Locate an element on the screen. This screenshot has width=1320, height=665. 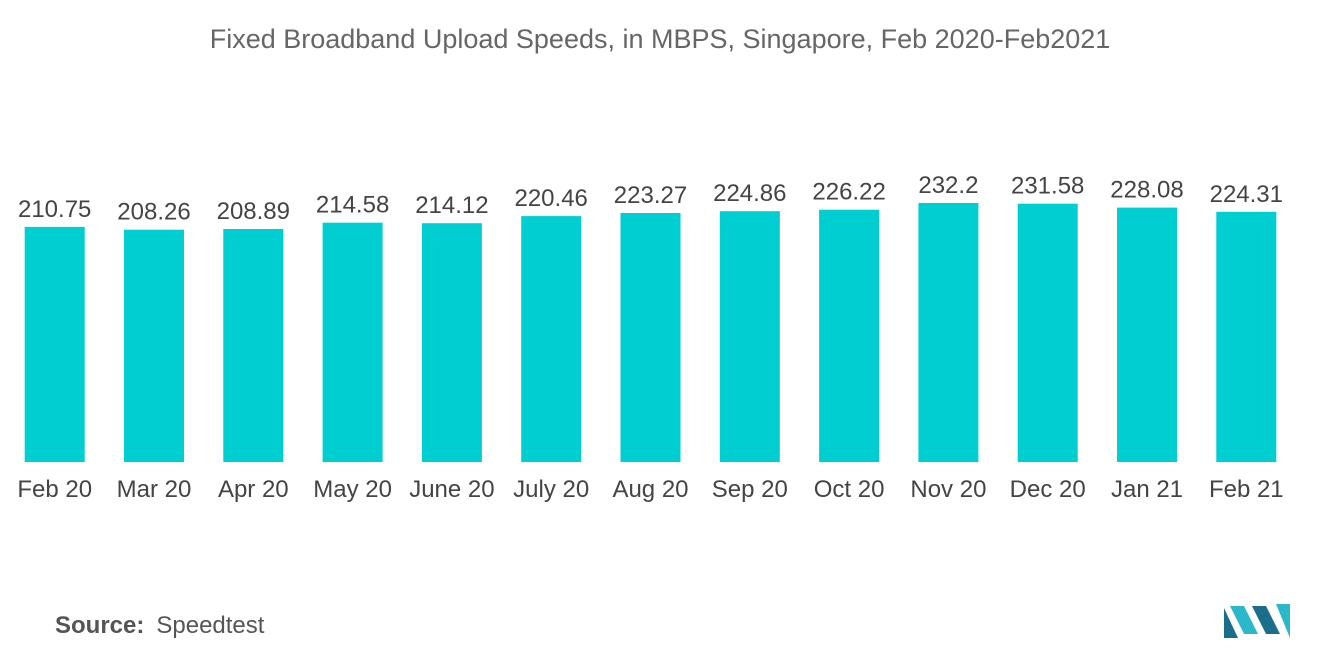
value-label: 232.2 is located at coordinates (948, 185).